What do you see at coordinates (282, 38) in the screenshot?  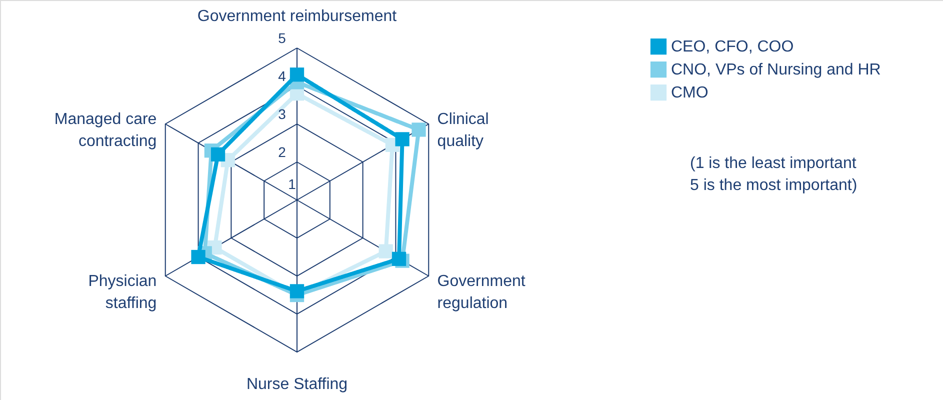 I see `y-tick-label: 5` at bounding box center [282, 38].